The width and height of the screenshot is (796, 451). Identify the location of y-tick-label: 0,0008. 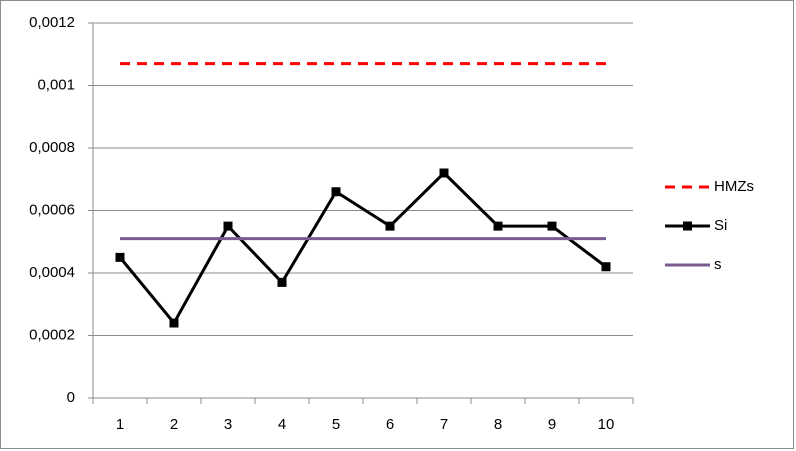
(52, 147).